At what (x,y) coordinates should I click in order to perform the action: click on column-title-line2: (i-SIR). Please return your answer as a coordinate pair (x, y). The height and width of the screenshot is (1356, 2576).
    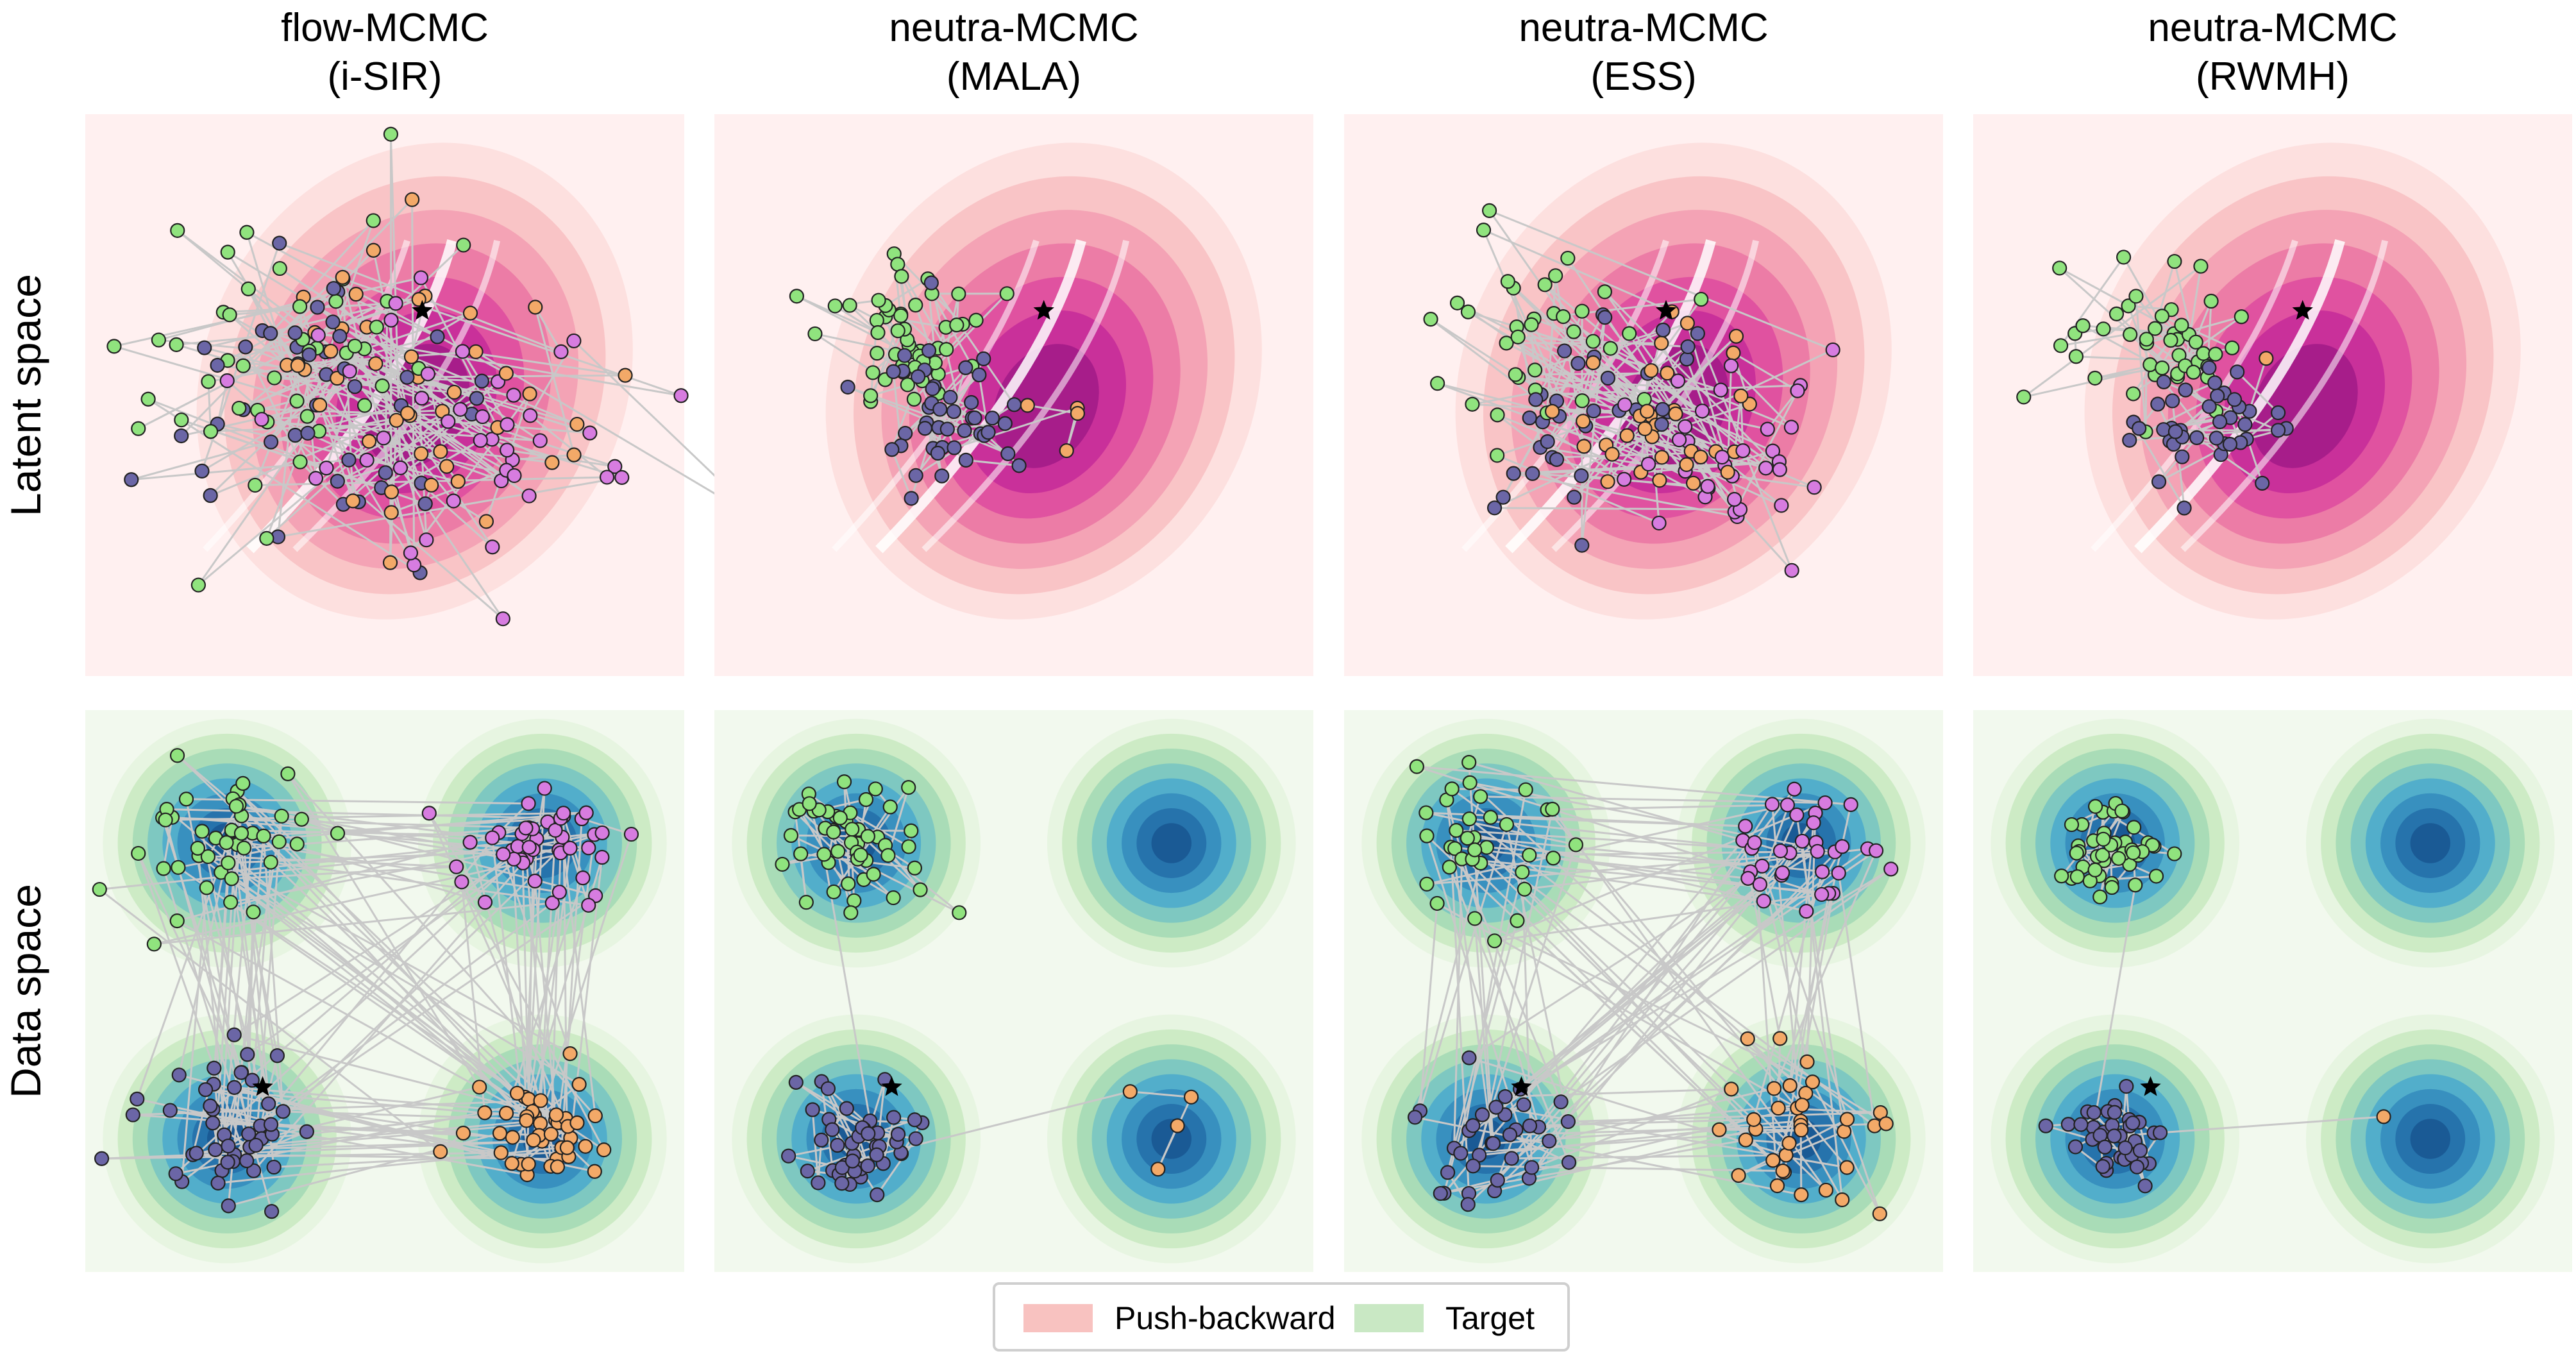
    Looking at the image, I should click on (384, 77).